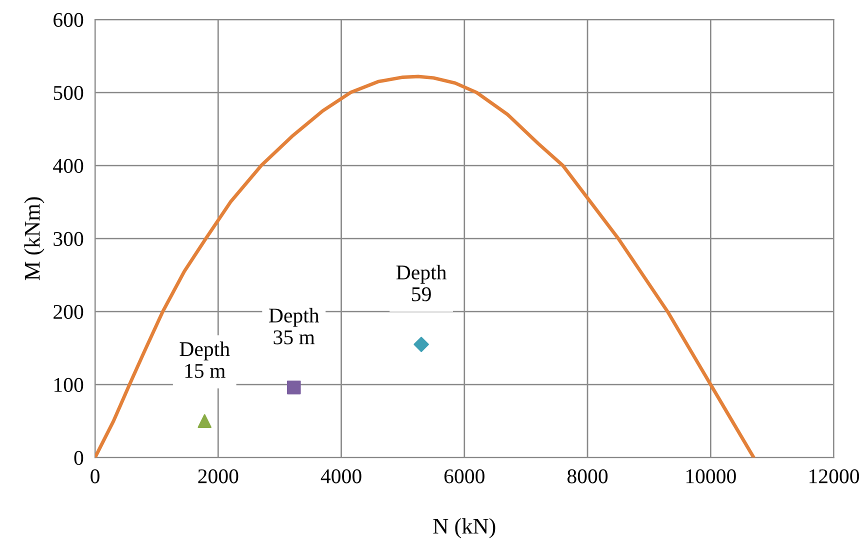 This screenshot has height=558, width=864. What do you see at coordinates (464, 476) in the screenshot?
I see `x-tick-label: 6000` at bounding box center [464, 476].